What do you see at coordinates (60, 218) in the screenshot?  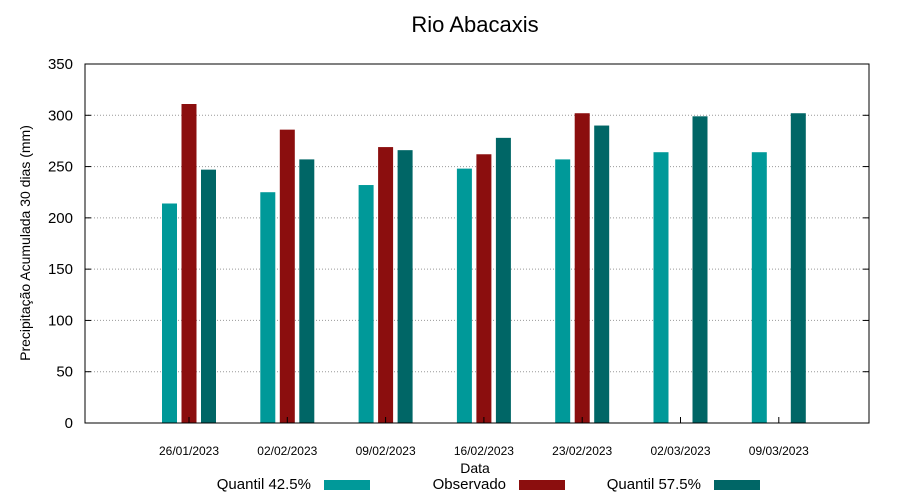 I see `y-tick-label: 200` at bounding box center [60, 218].